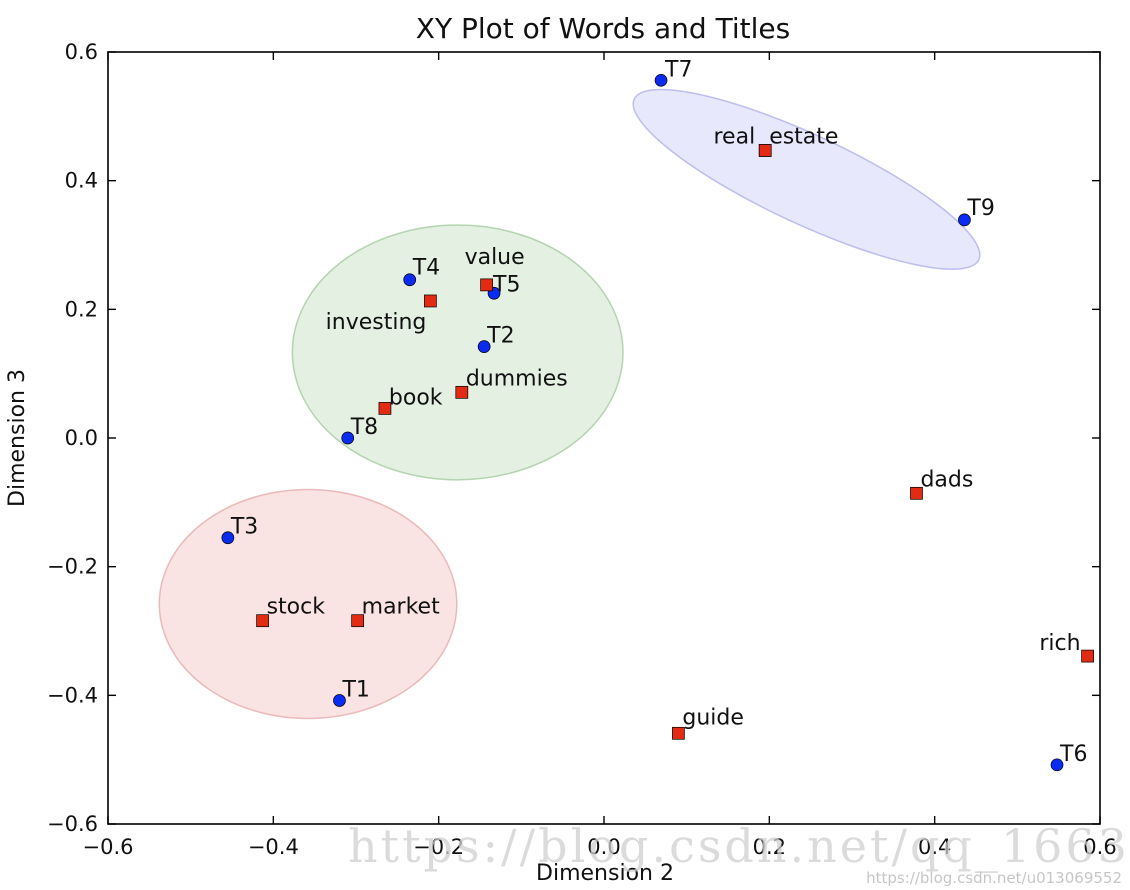 Image resolution: width=1130 pixels, height=890 pixels. What do you see at coordinates (765, 150) in the screenshot?
I see `point-real` at bounding box center [765, 150].